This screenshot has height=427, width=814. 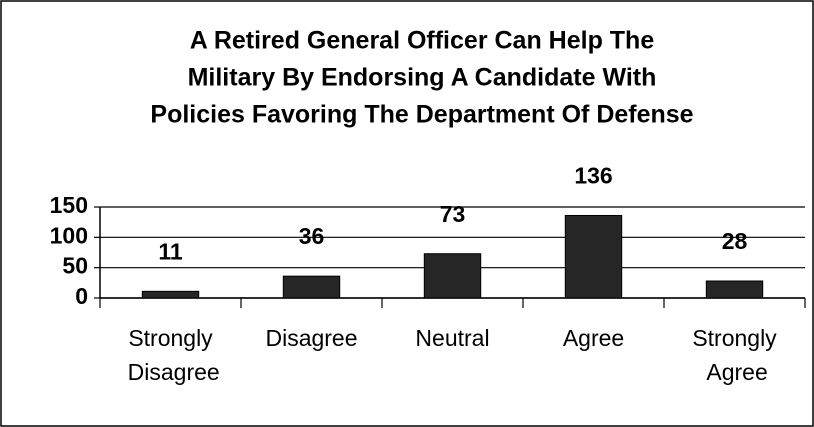 What do you see at coordinates (312, 236) in the screenshot?
I see `data-label: 36` at bounding box center [312, 236].